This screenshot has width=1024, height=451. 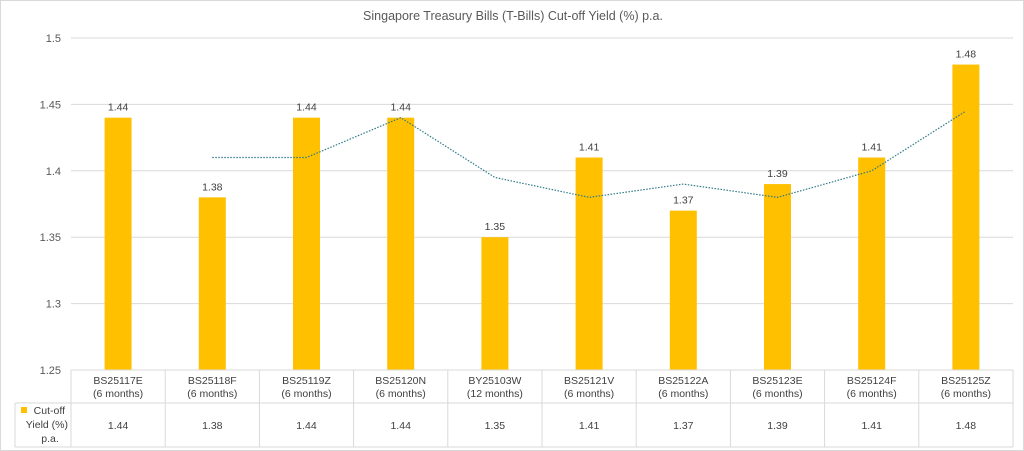 I want to click on data-label: 1.38, so click(x=212, y=187).